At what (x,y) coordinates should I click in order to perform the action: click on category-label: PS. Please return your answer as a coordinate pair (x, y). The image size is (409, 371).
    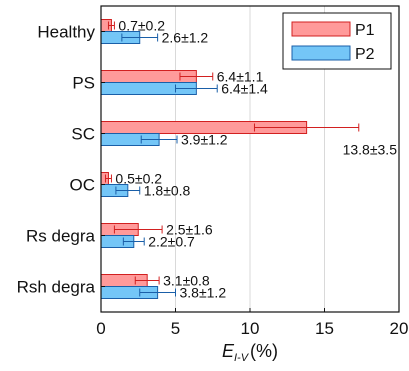
    Looking at the image, I should click on (83, 83).